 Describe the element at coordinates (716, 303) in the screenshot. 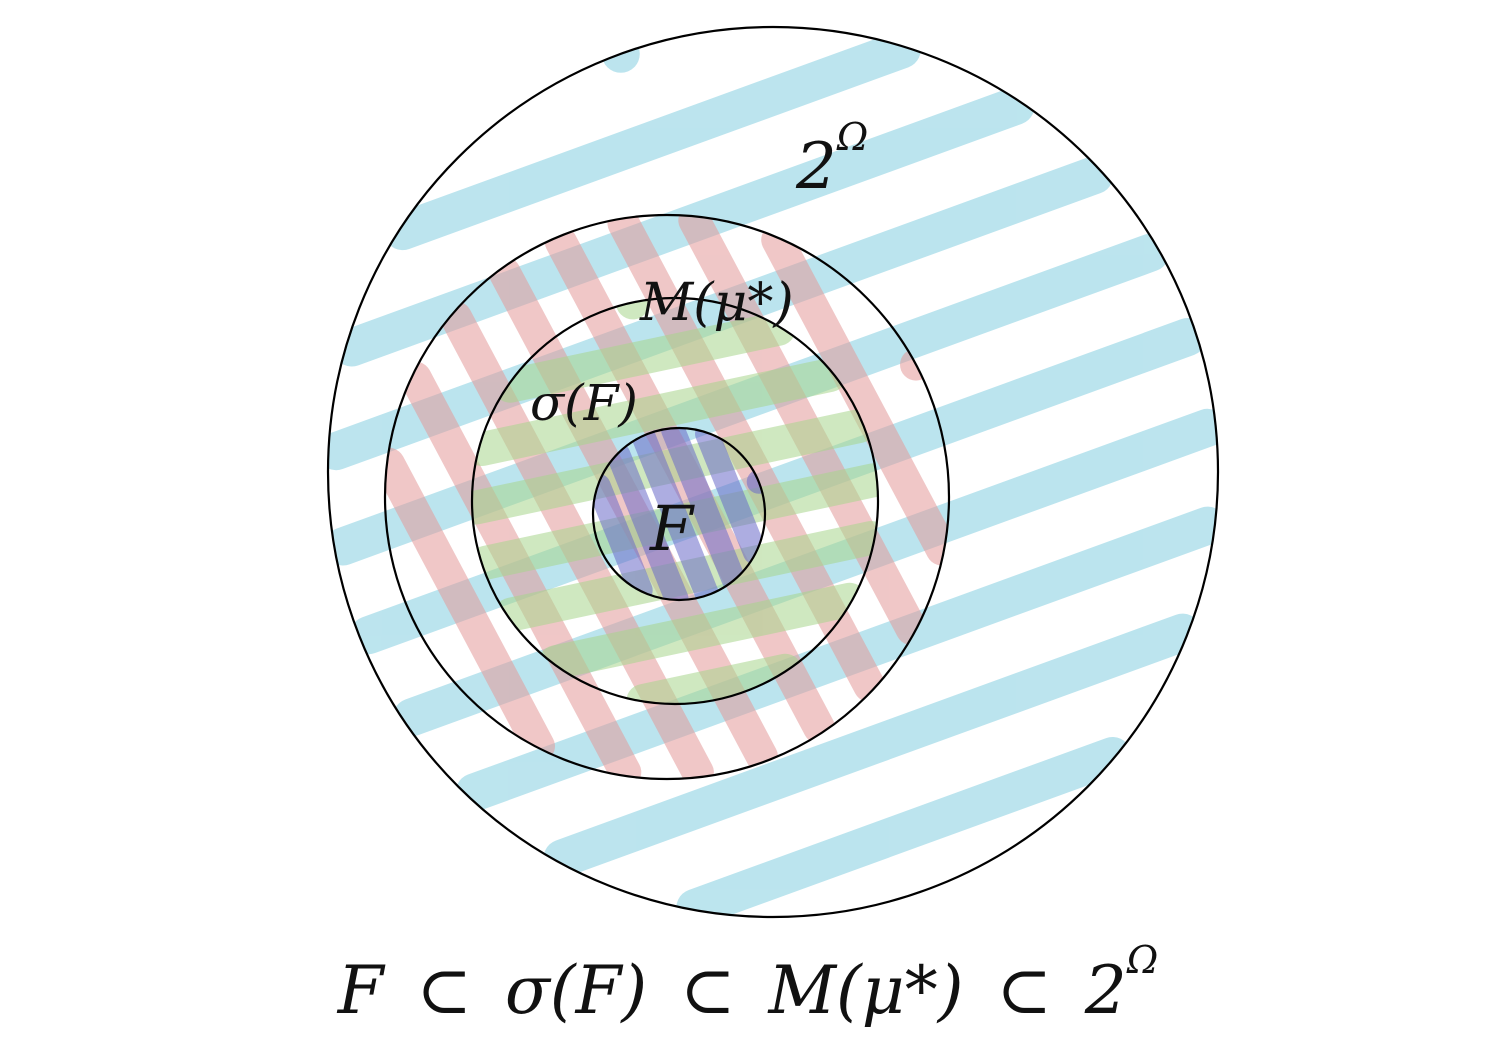

I see `measurable-label: M(μ*)` at that location.